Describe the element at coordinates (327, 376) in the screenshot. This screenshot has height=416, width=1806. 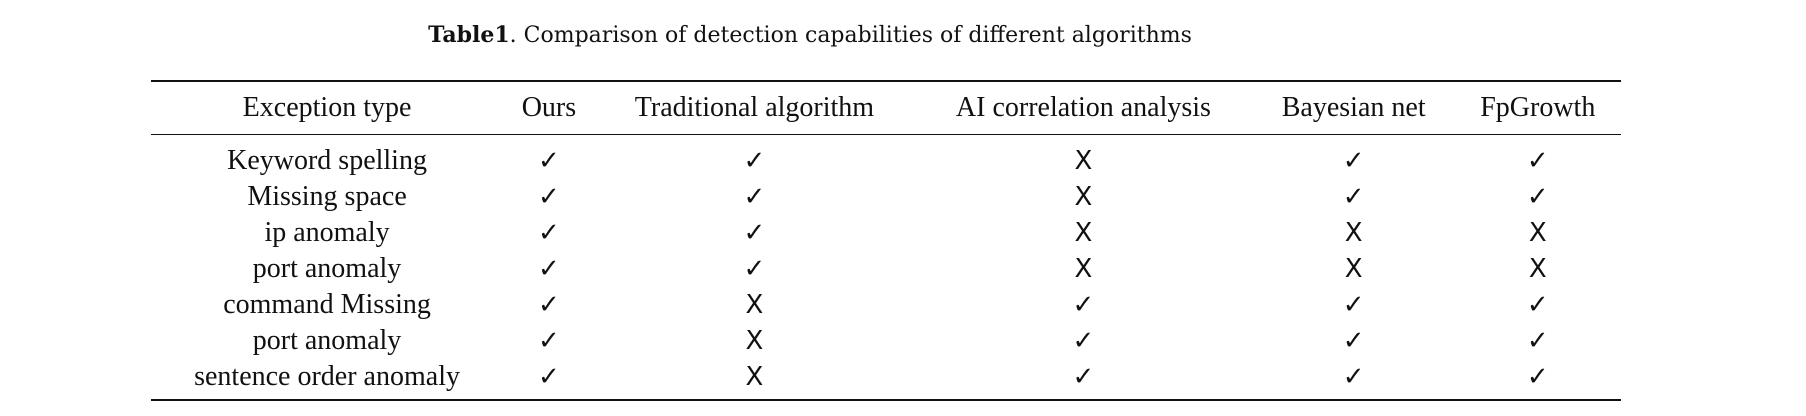
I see `exception-type-cell: sentence order anomaly` at that location.